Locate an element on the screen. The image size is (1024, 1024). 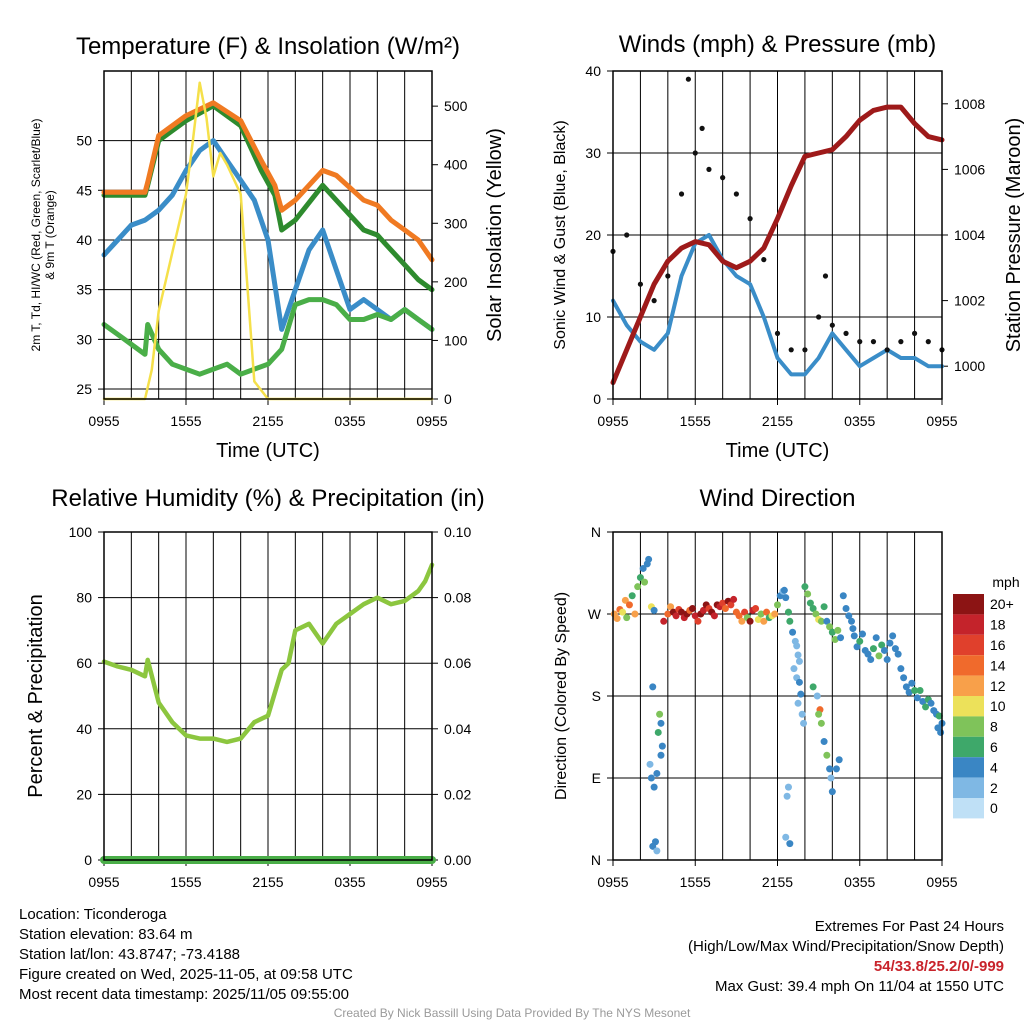
colorbar-label: 16 is located at coordinates (998, 645).